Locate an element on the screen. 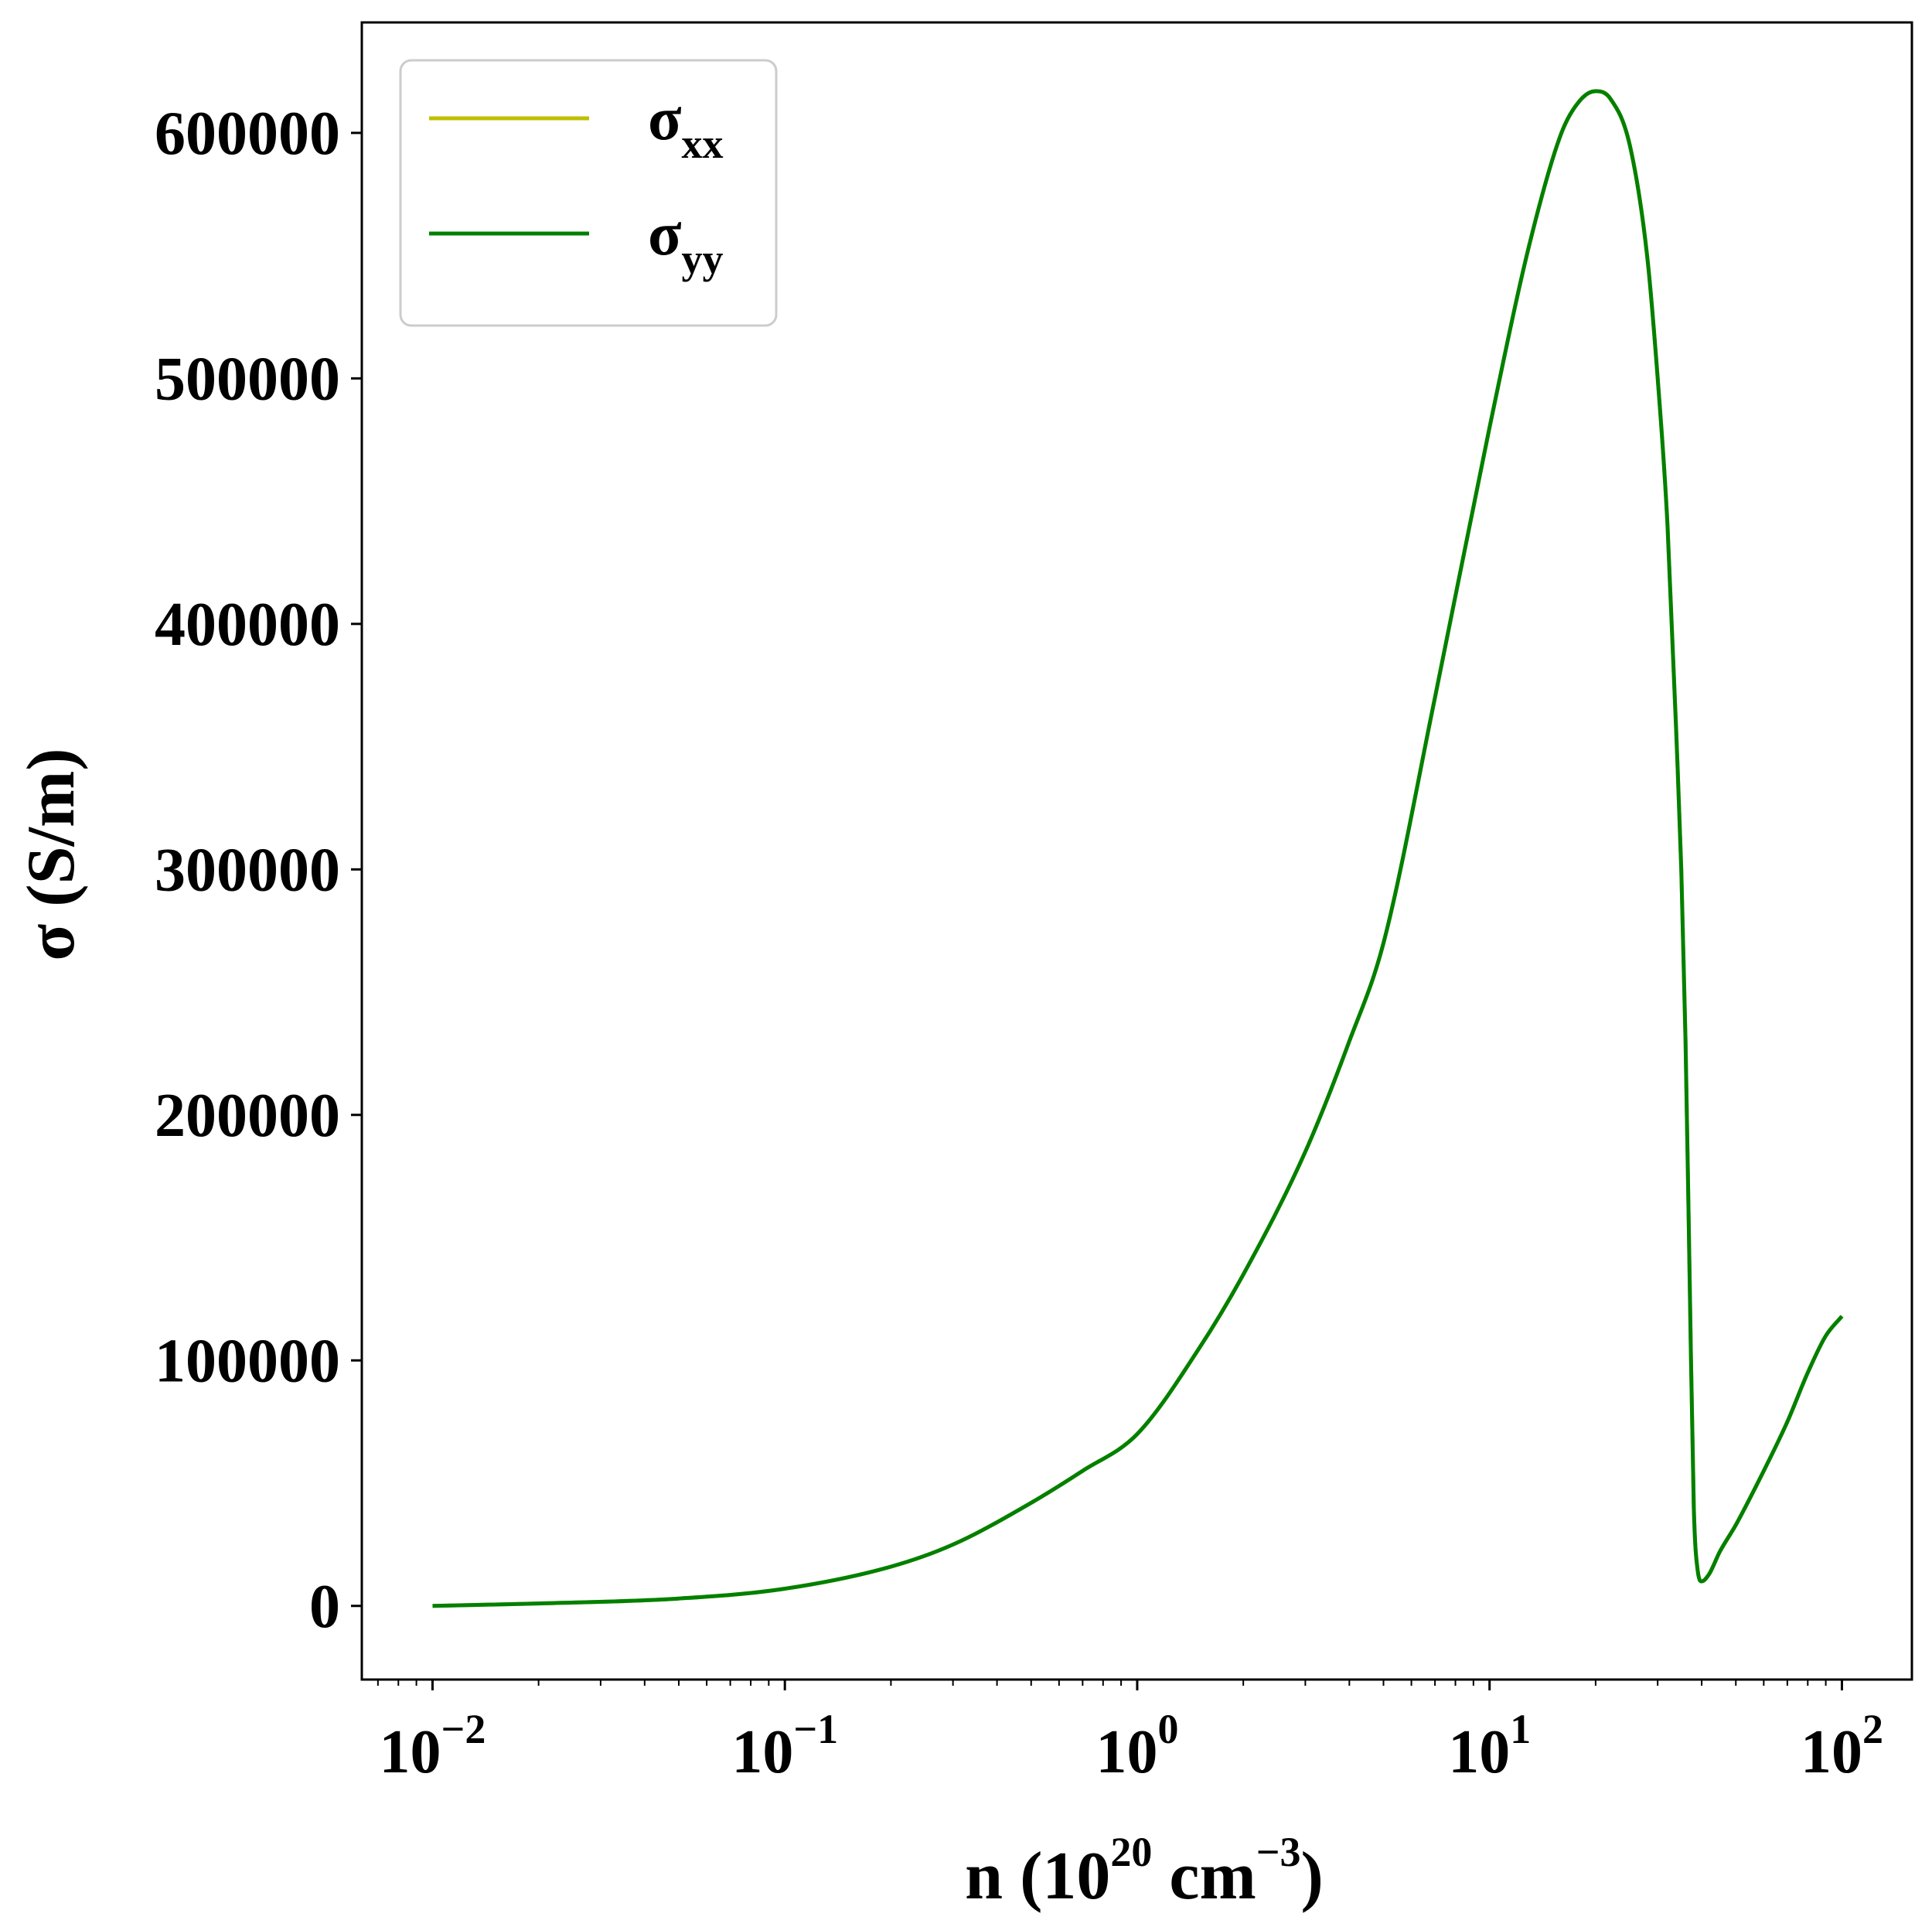 This screenshot has width=1932, height=1927. x-axis-label-sup2: −3 is located at coordinates (1278, 1852).